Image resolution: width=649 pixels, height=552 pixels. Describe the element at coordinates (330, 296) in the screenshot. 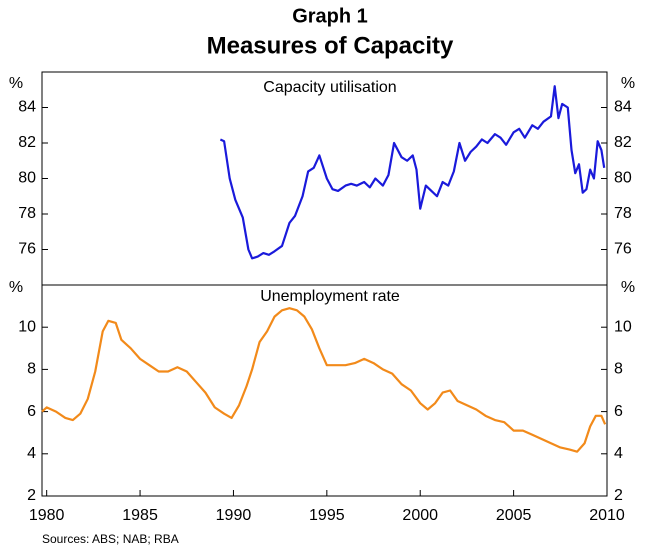

I see `panel-title: Unemployment rate` at that location.